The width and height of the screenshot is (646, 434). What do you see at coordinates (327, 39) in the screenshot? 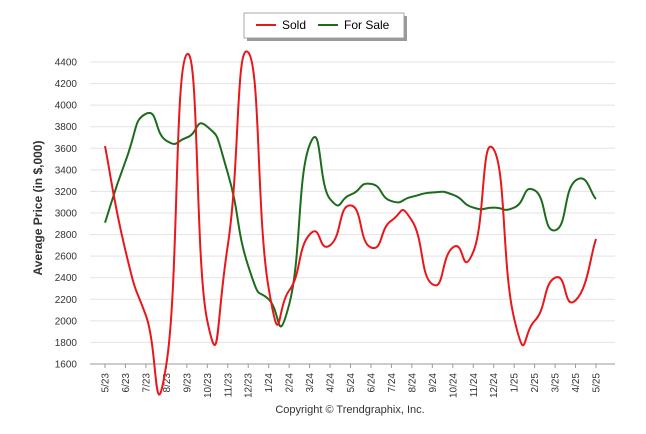
I see `legend-shadow-bottom` at bounding box center [327, 39].